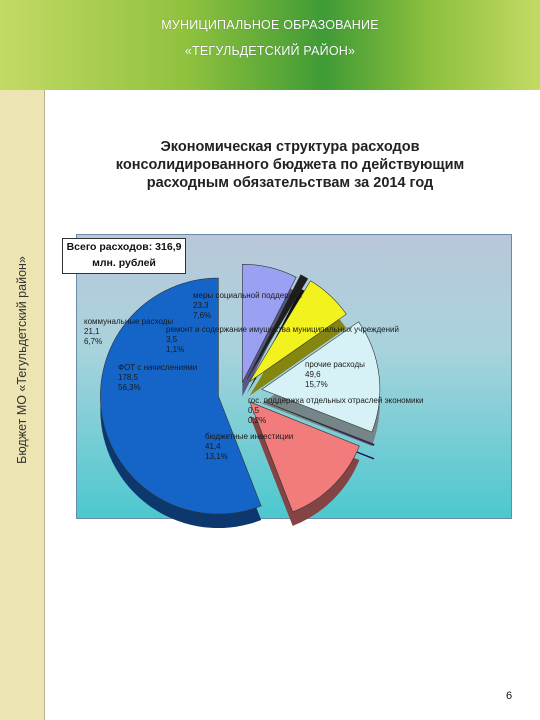 This screenshot has height=720, width=540. What do you see at coordinates (124, 247) in the screenshot?
I see `total-line-1: Всего расходов: 316,9` at bounding box center [124, 247].